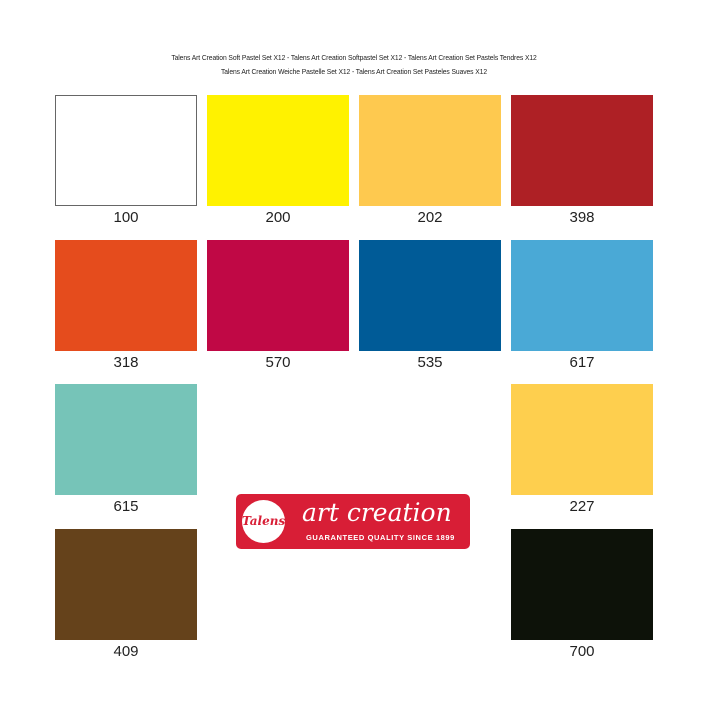  What do you see at coordinates (377, 512) in the screenshot?
I see `brand-name: art creation` at bounding box center [377, 512].